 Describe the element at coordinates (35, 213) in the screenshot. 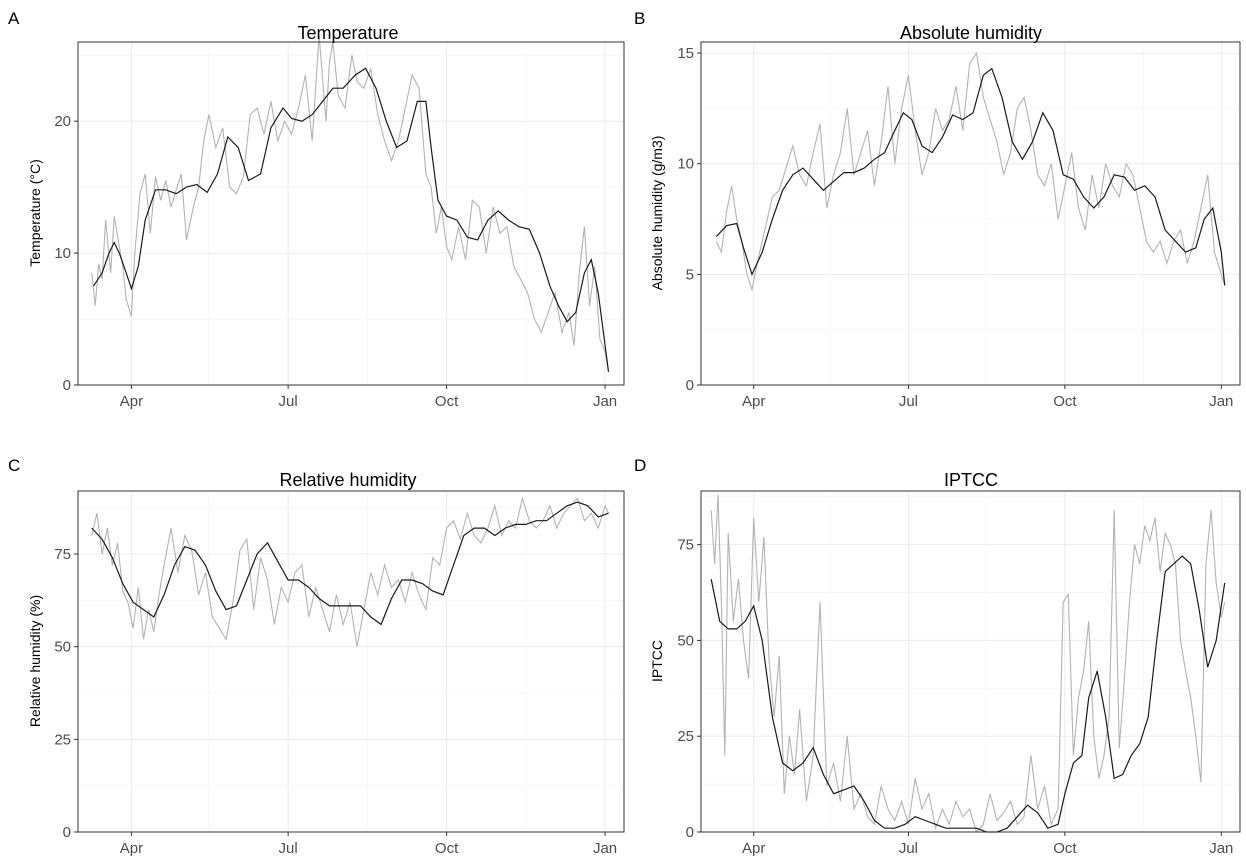

I see `y-axis-label: Temperature (°C)` at that location.